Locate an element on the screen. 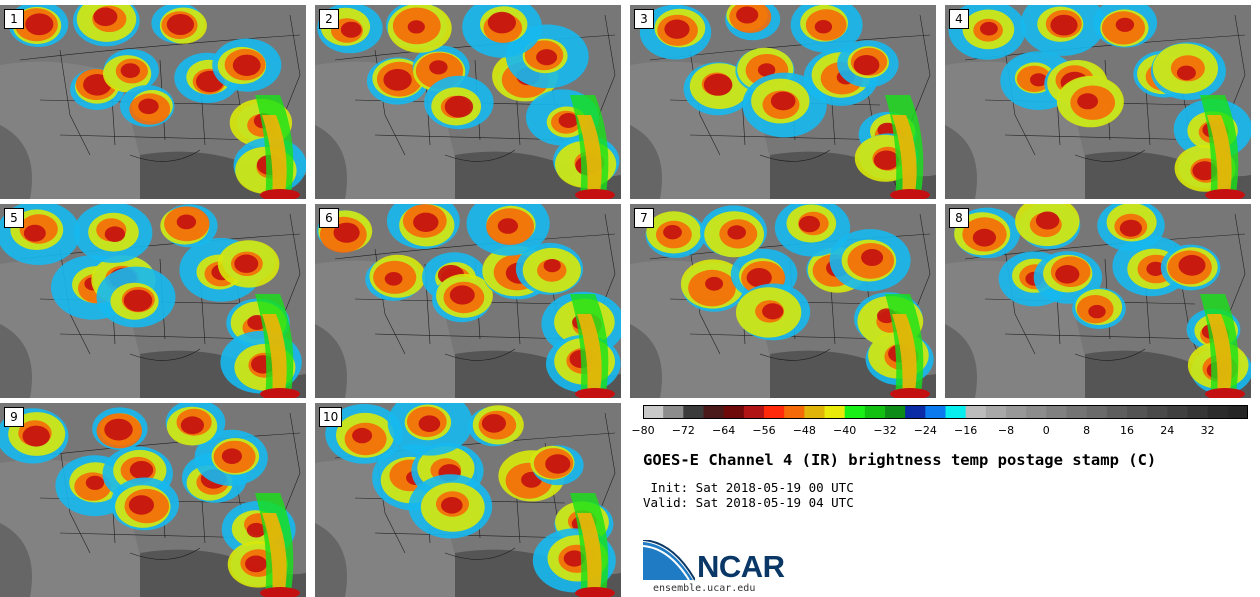 The image size is (1260, 597). map-panel-9: 9 is located at coordinates (153, 500).